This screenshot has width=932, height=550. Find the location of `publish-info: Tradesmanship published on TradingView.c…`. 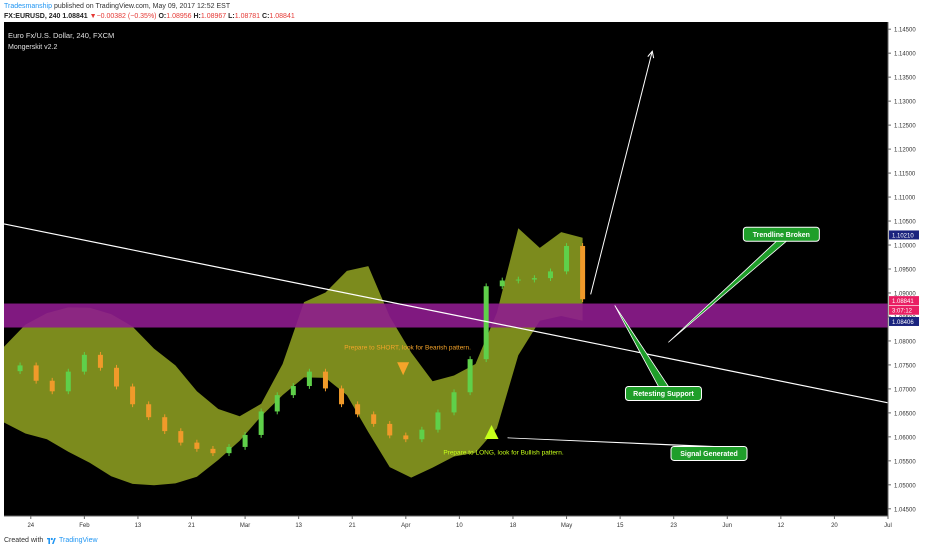

publish-info: Tradesmanship published on TradingView.c… is located at coordinates (117, 6).